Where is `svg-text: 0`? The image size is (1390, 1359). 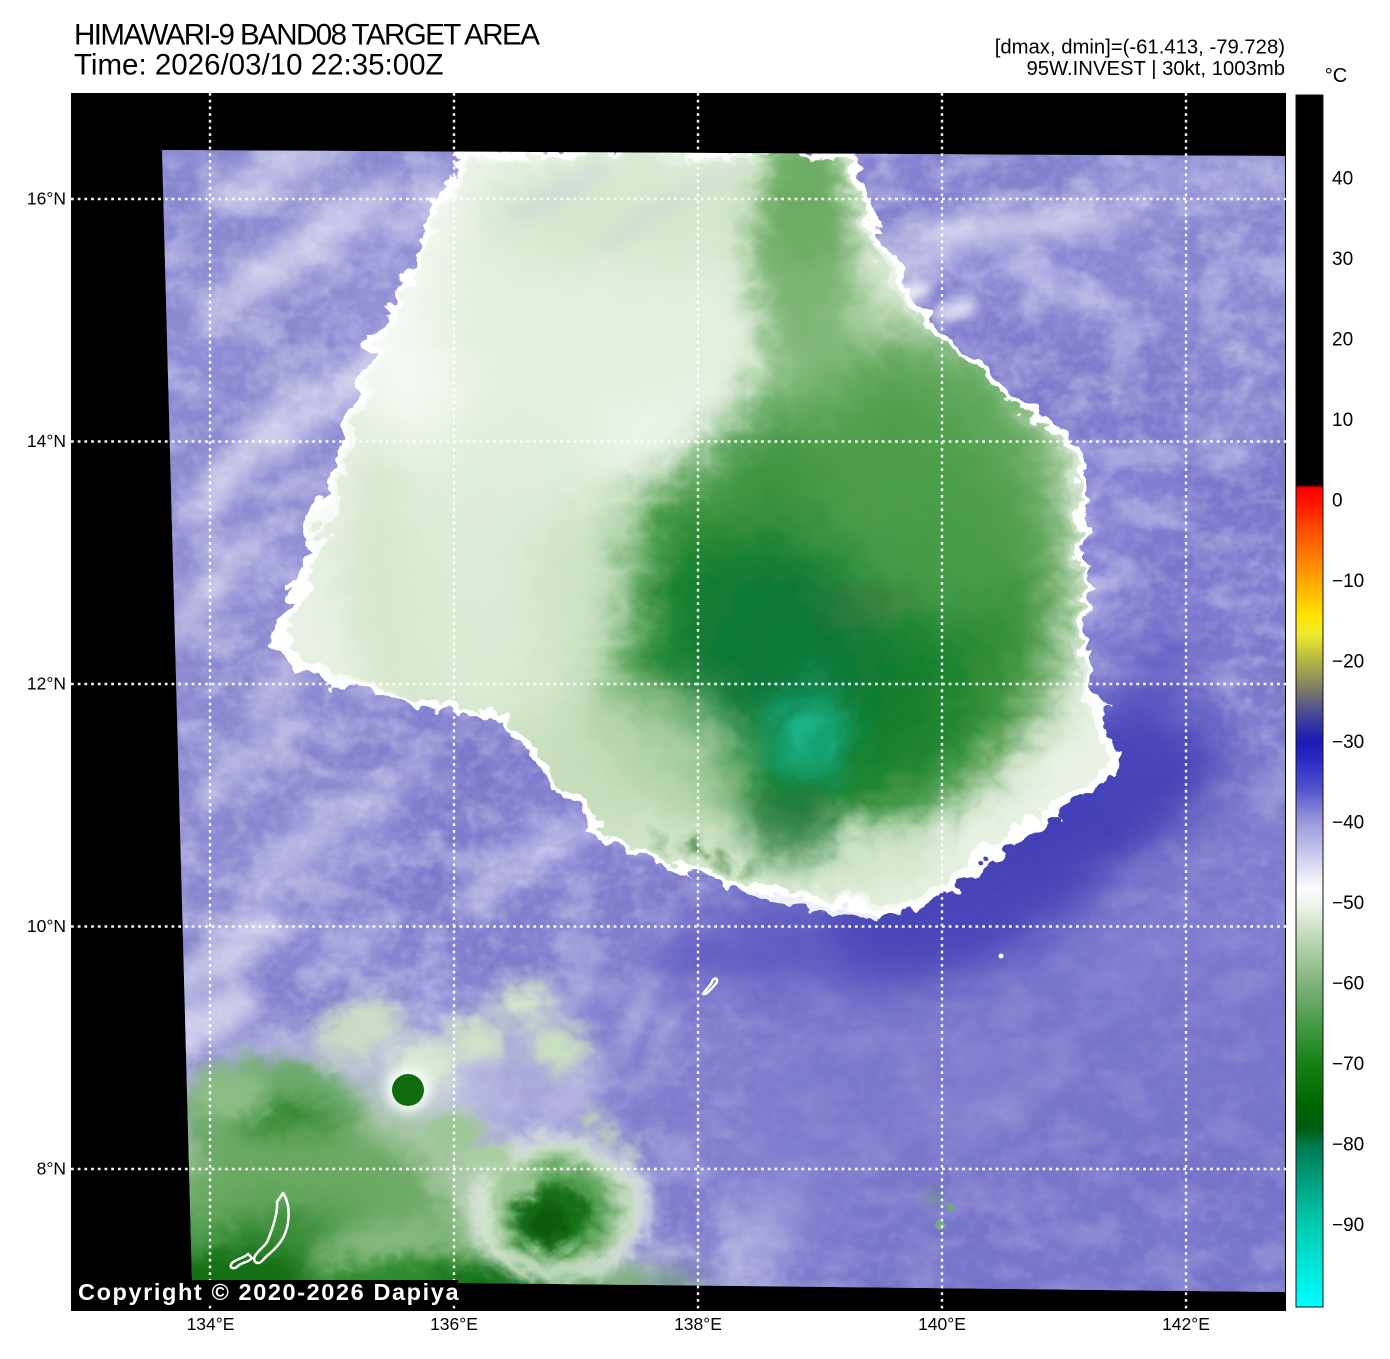 svg-text: 0 is located at coordinates (1337, 501).